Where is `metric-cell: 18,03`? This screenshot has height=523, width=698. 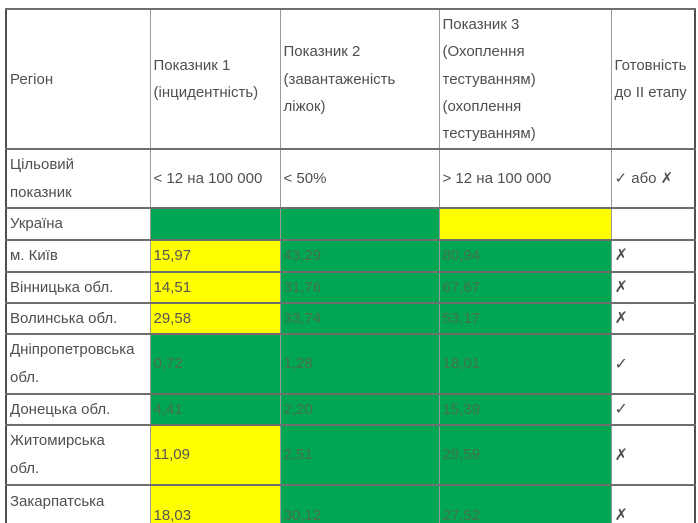
metric-cell: 18,03 is located at coordinates (215, 503).